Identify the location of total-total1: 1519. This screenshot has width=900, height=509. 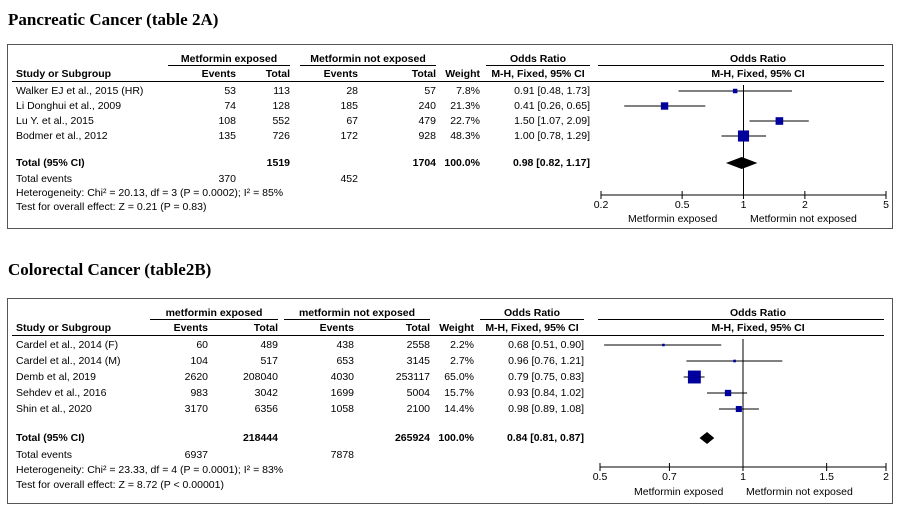
(278, 163).